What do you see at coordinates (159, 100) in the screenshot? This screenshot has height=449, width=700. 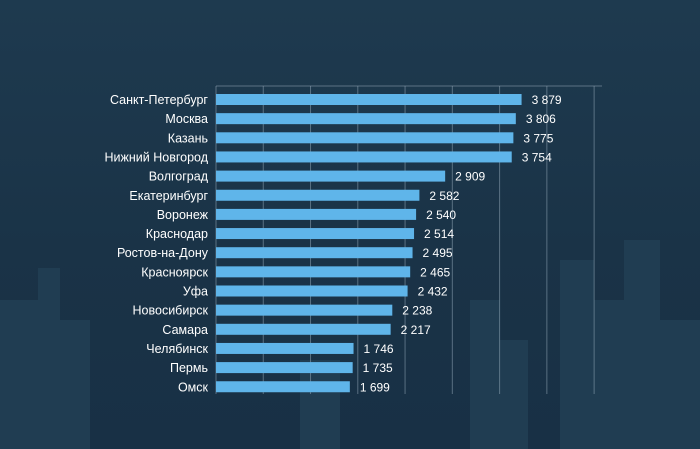 I see `category-label: Санкт-Петербург` at bounding box center [159, 100].